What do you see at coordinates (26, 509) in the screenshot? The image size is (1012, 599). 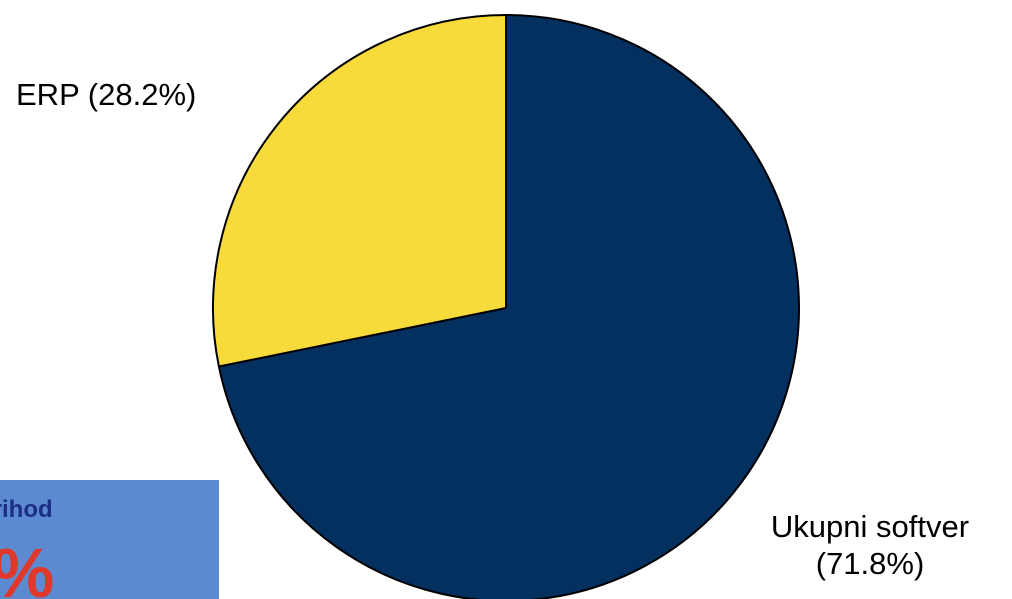 I see `info-box-text: prihod` at bounding box center [26, 509].